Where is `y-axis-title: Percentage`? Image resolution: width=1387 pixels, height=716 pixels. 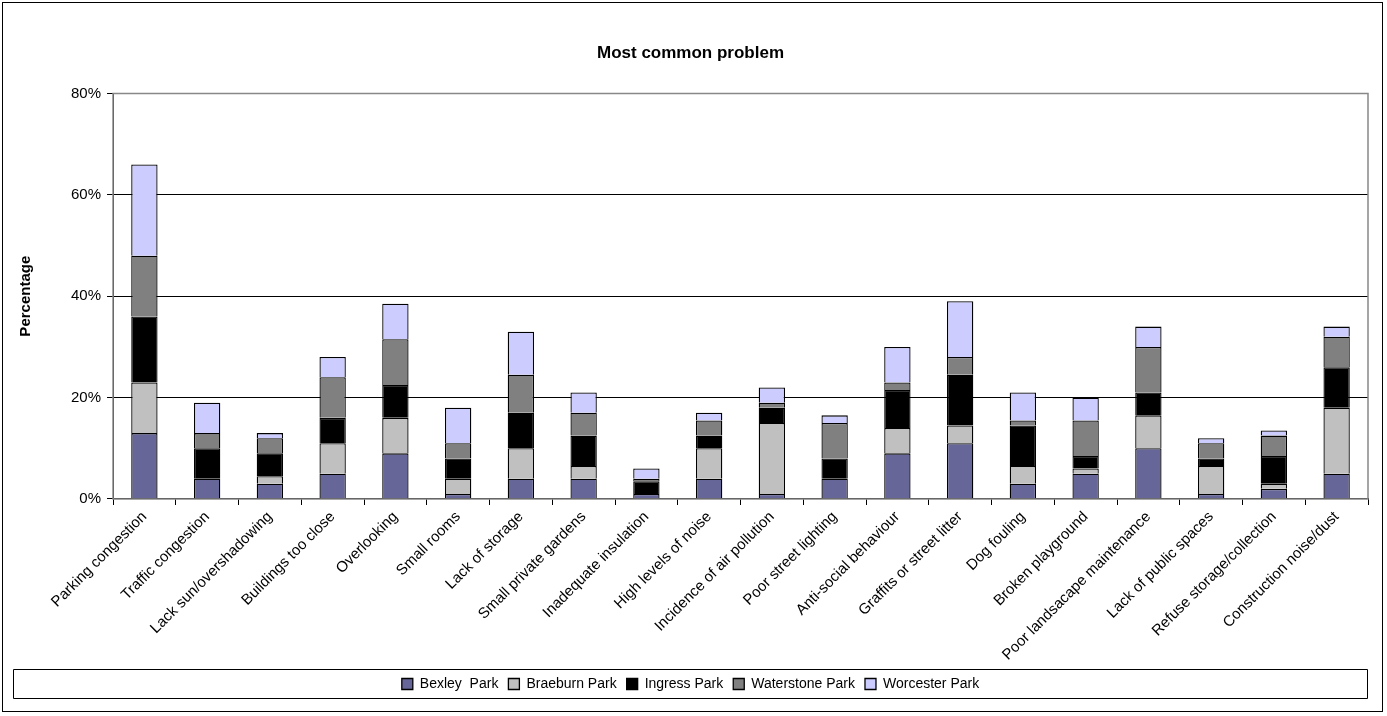 y-axis-title: Percentage is located at coordinates (25, 296).